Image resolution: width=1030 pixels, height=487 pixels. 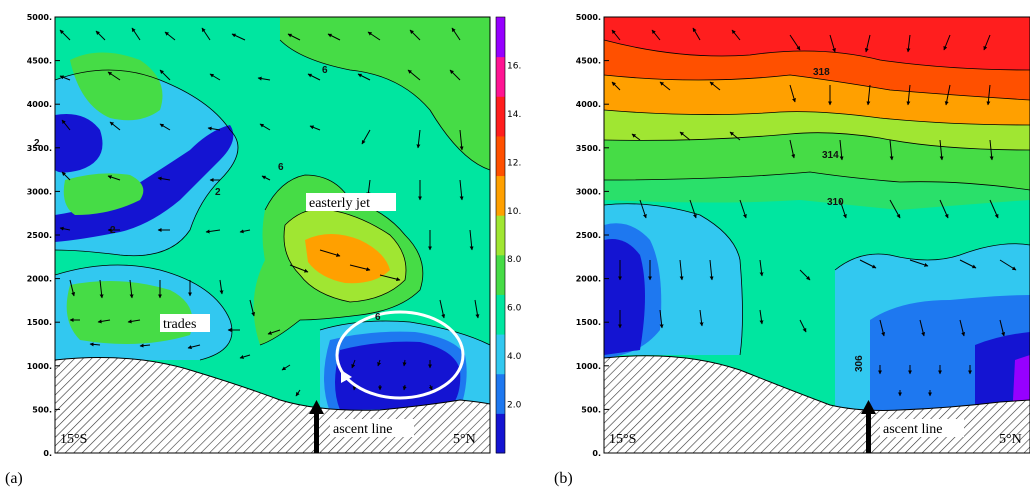 What do you see at coordinates (179, 324) in the screenshot?
I see `trades-label: trades` at bounding box center [179, 324].